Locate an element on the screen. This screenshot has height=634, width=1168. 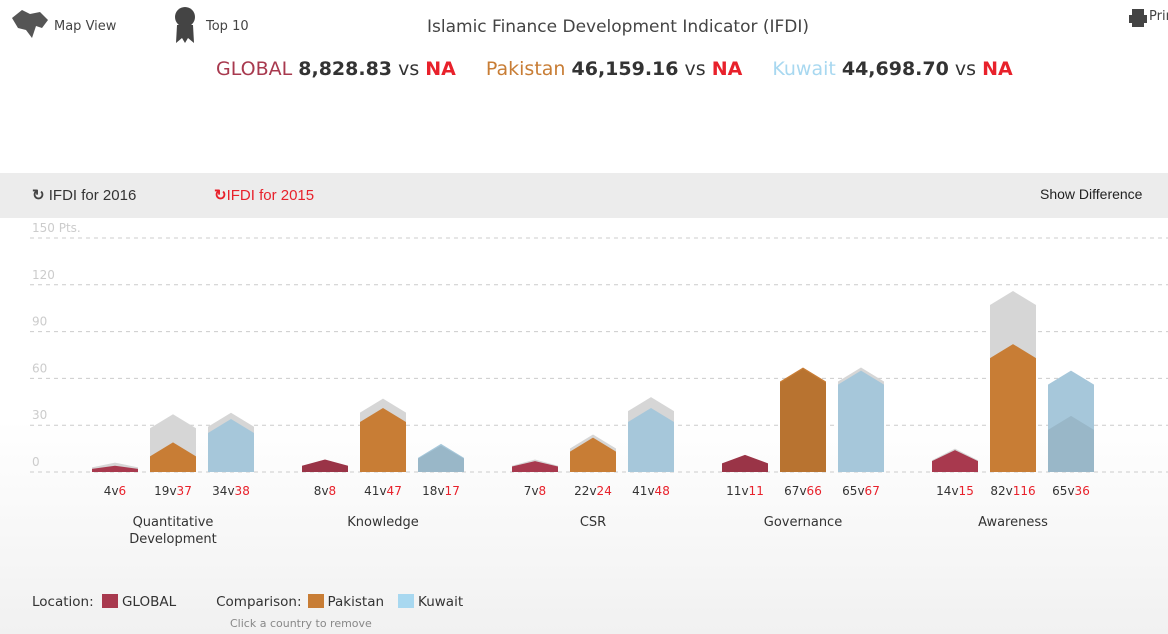
value-label: 7v8 is located at coordinates (535, 491).